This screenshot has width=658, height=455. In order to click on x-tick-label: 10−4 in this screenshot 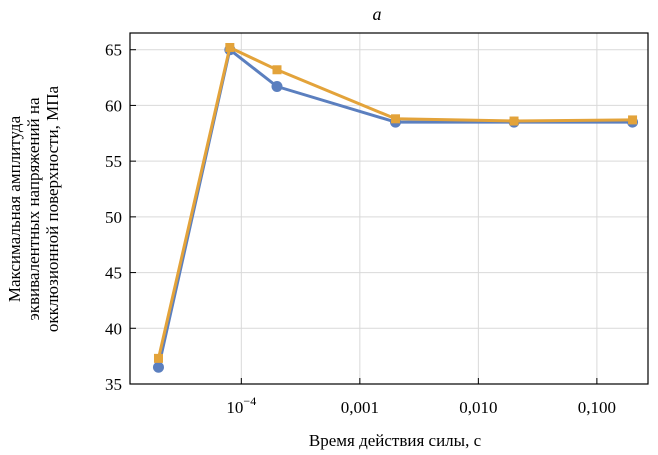, I will do `click(241, 405)`.